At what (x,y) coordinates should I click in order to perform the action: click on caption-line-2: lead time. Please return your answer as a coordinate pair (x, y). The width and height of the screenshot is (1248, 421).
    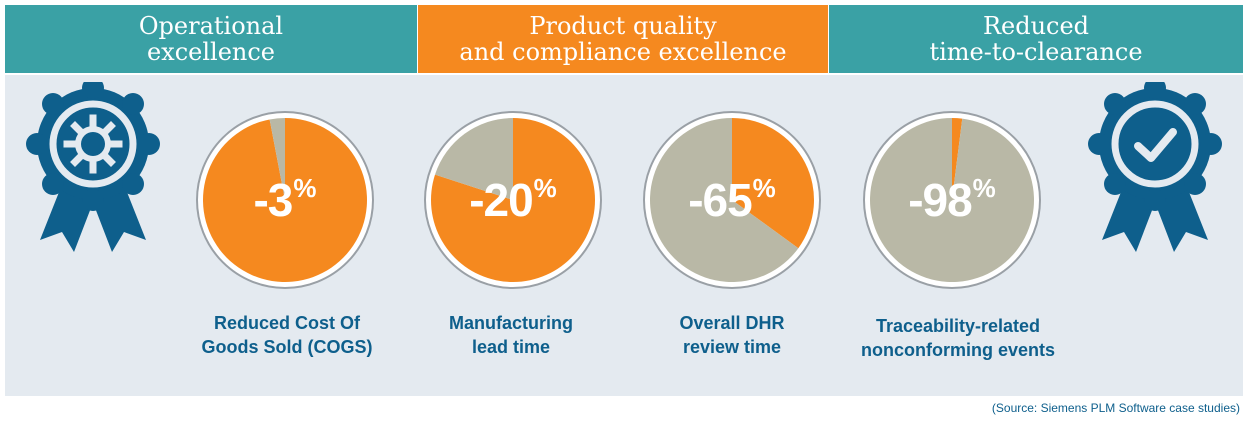
    Looking at the image, I should click on (511, 347).